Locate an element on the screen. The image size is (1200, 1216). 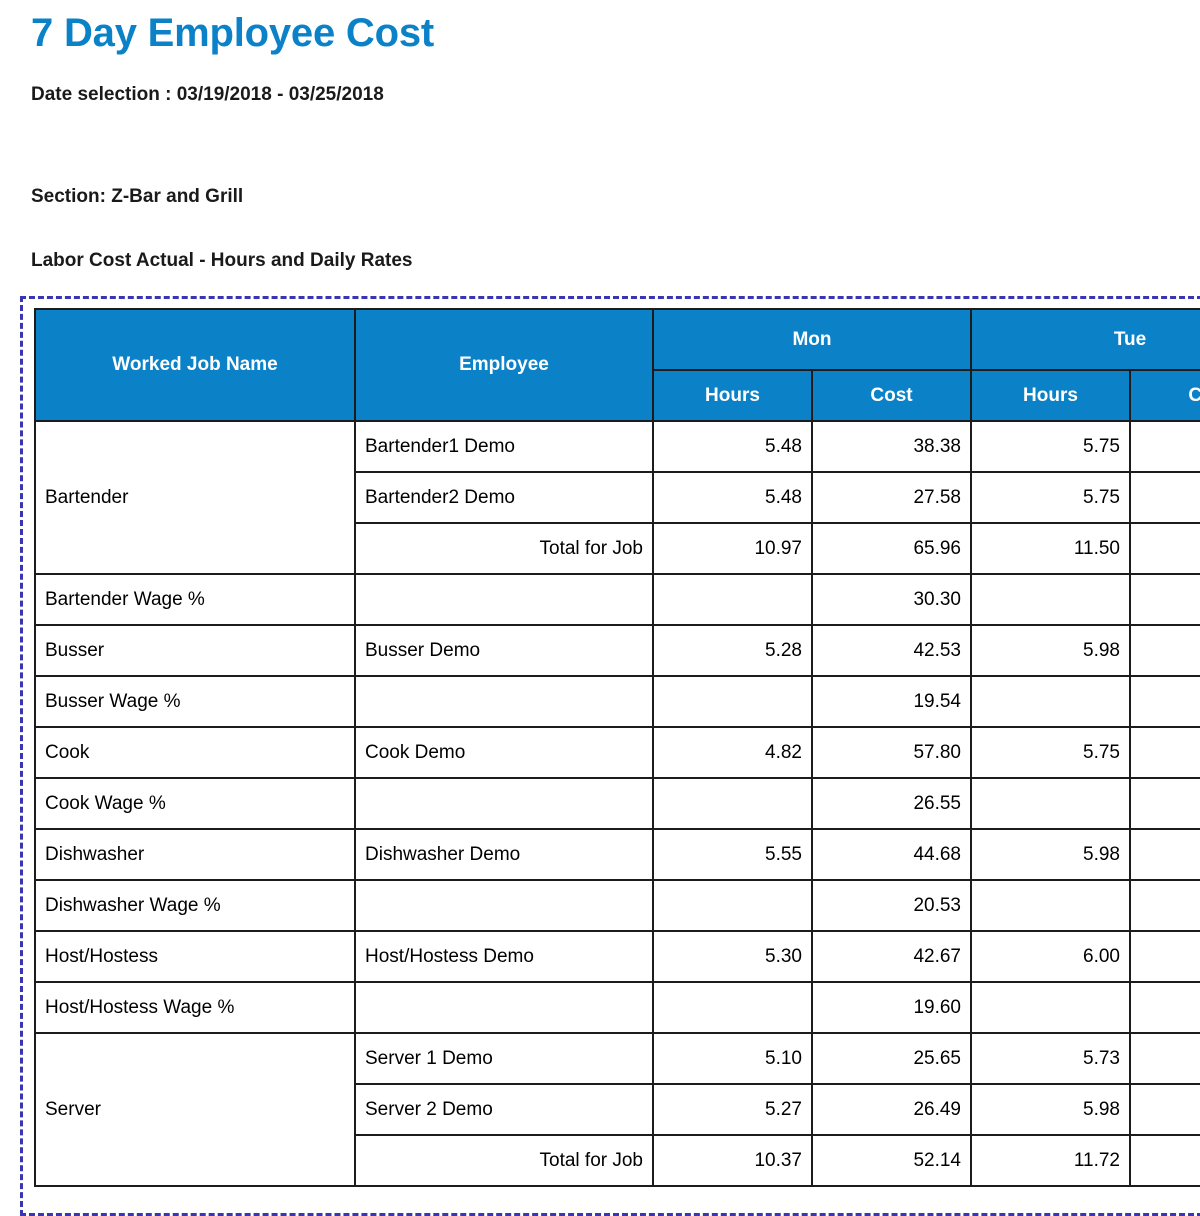
table-row: Dishwasher Dishwasher Demo 5.55 44.68 5.98 is located at coordinates (617, 854).